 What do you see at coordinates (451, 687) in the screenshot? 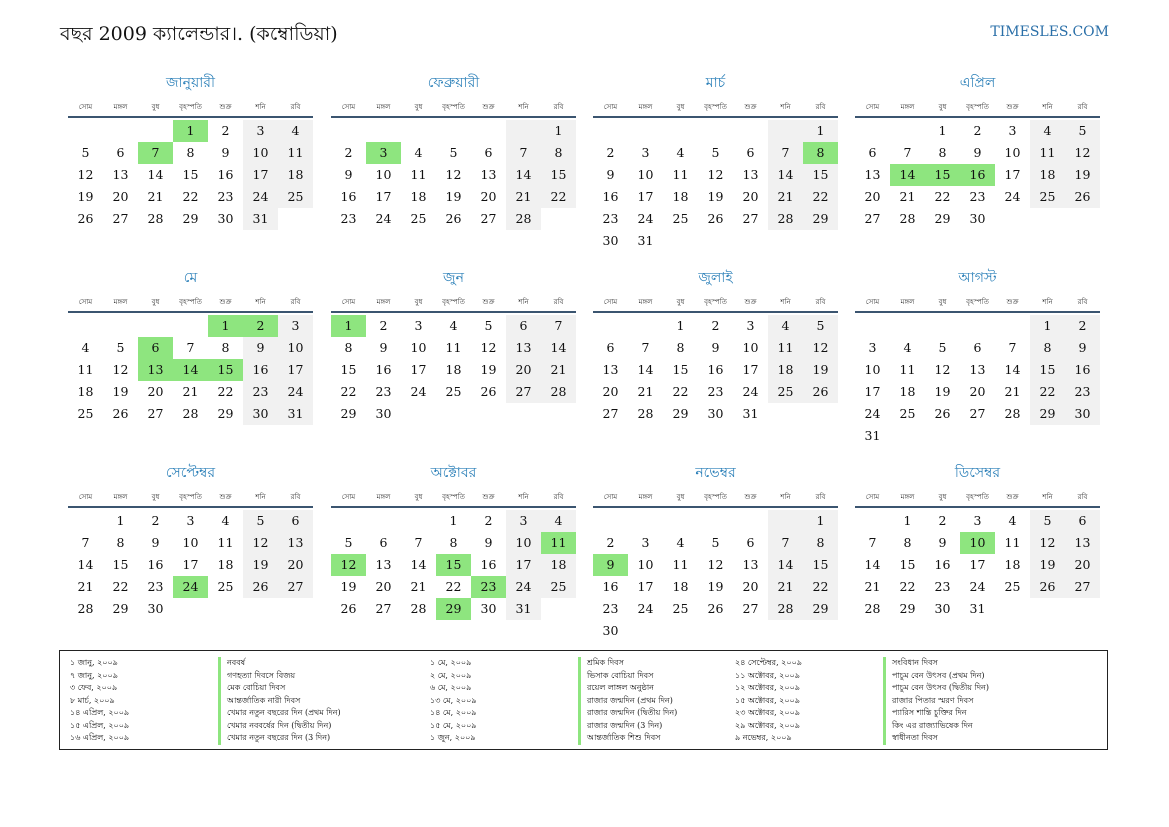
I see `holiday-date: ৬ মে, ২০০৯` at bounding box center [451, 687].